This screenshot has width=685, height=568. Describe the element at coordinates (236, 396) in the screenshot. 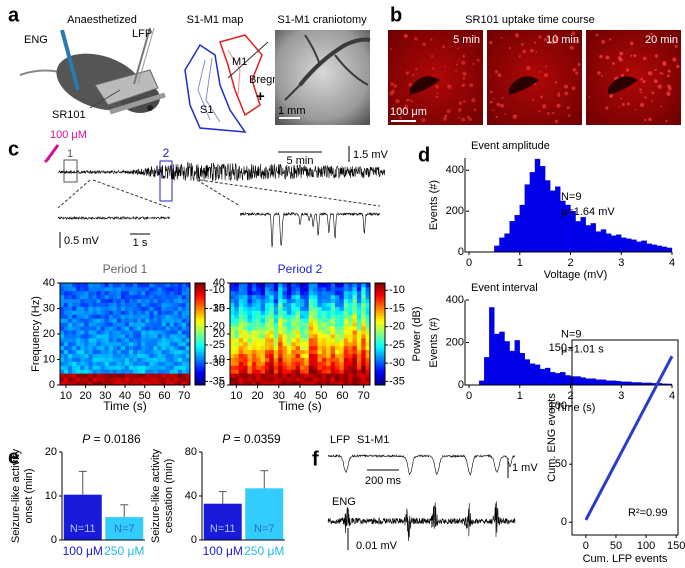

I see `x-tick-label: 10` at that location.